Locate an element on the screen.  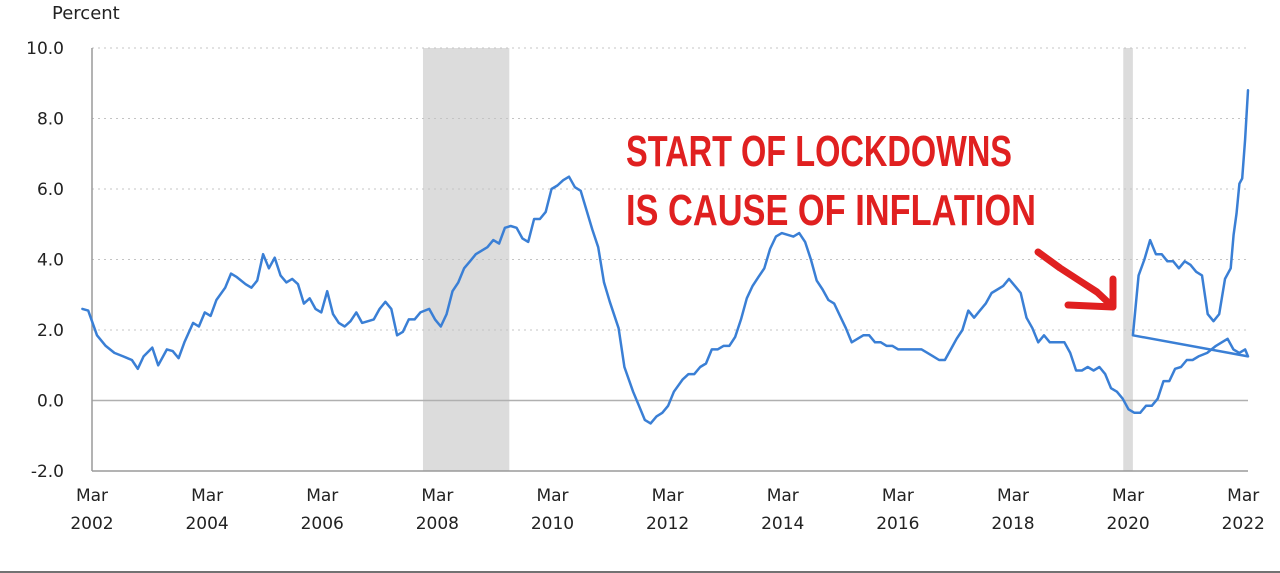
x-tick-month-5: Mar is located at coordinates (668, 496).